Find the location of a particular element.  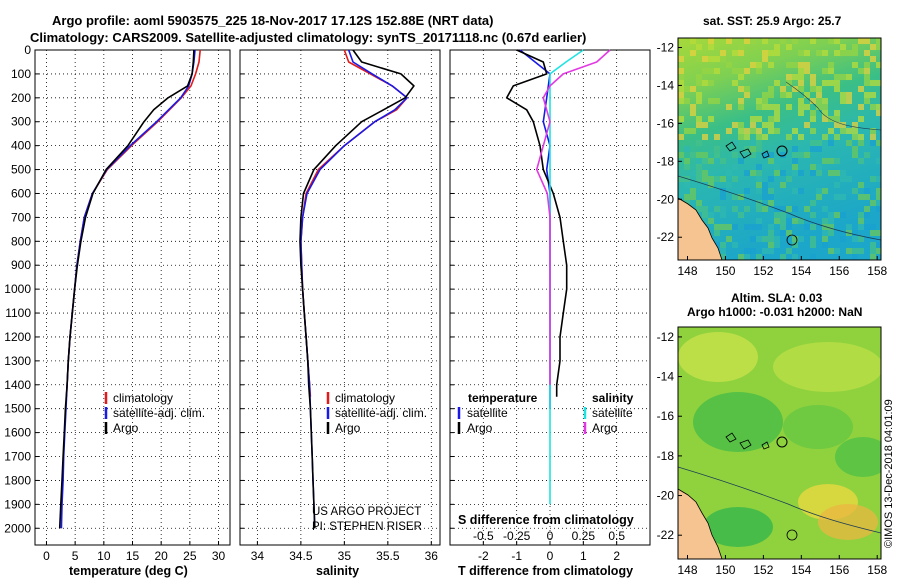

lon-tick-label: 150 is located at coordinates (725, 271).